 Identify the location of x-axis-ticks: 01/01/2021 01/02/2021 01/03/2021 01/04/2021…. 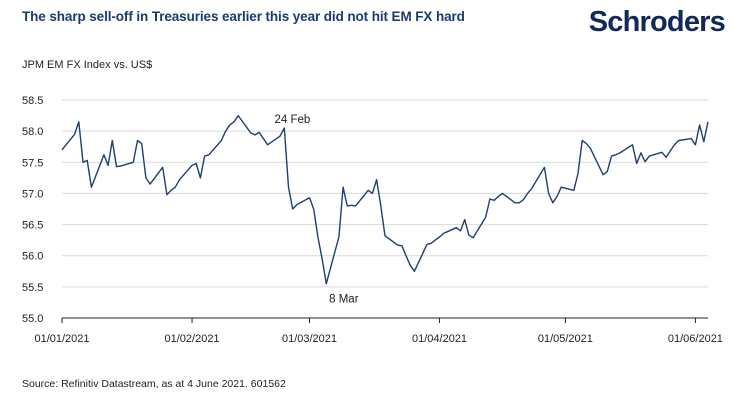
(378, 331).